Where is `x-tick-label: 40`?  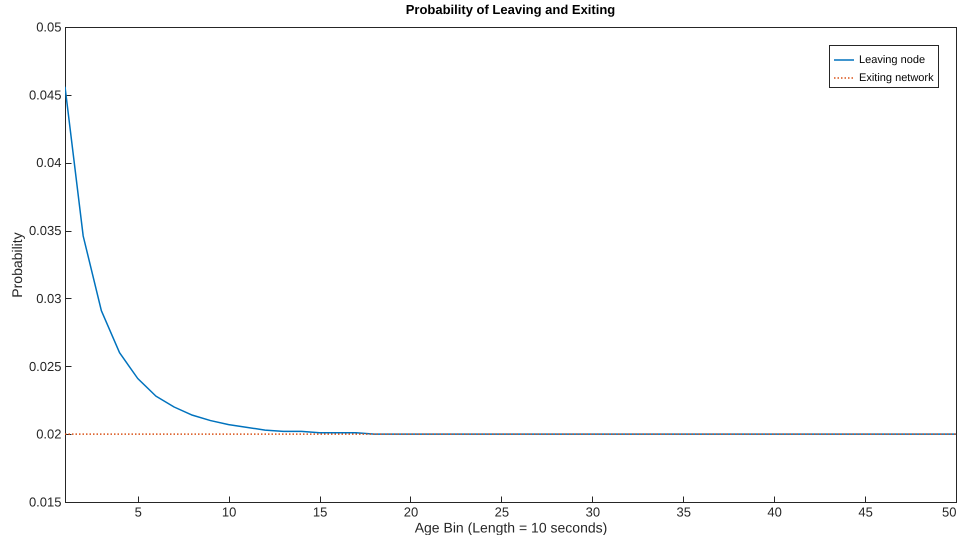
x-tick-label: 40 is located at coordinates (774, 512).